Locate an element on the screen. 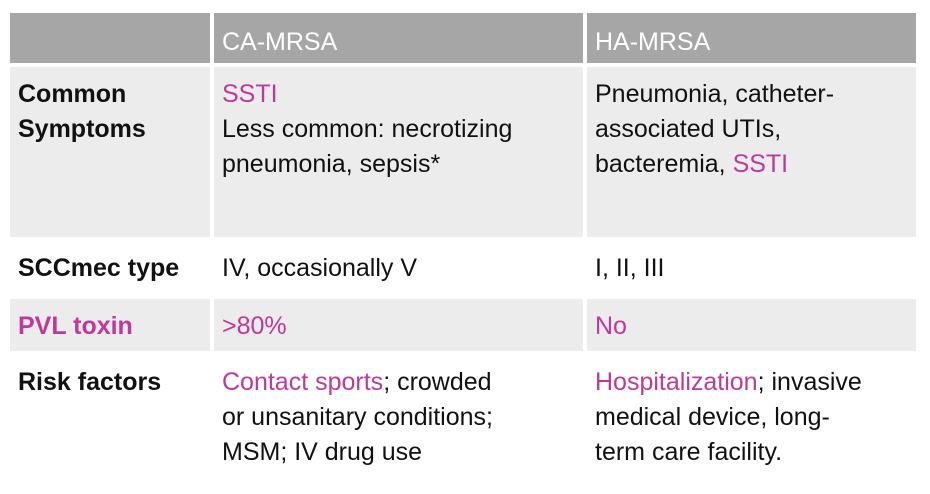  cell-text-line: term care facility. is located at coordinates (689, 452).